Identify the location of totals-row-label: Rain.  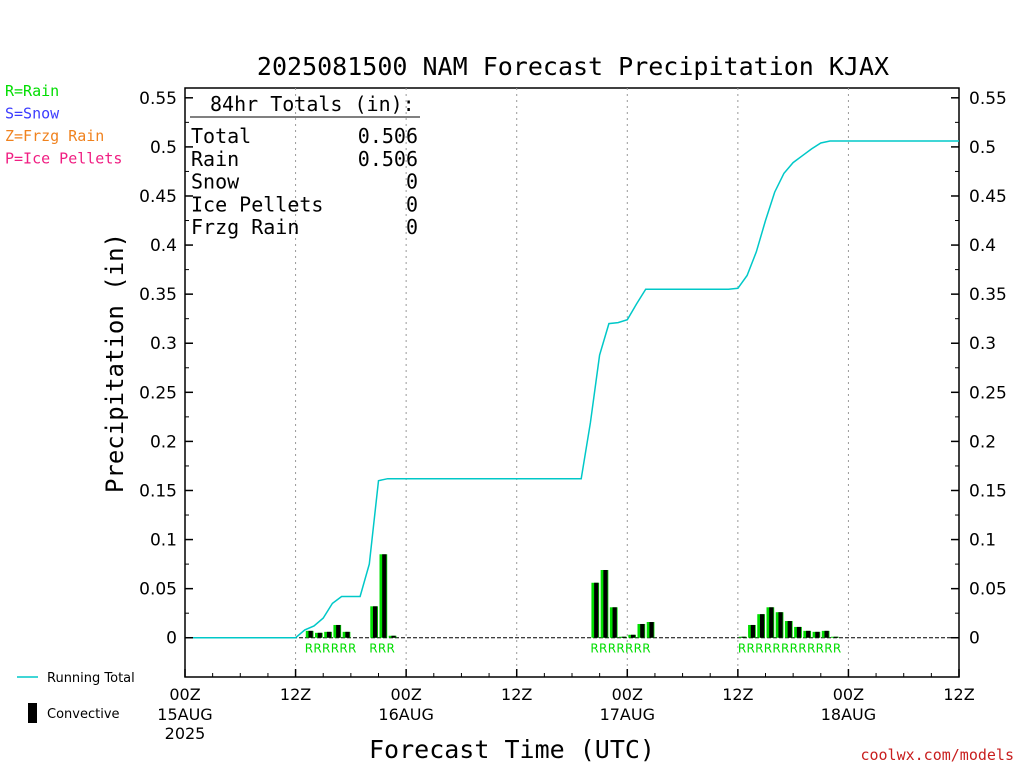
(215, 159).